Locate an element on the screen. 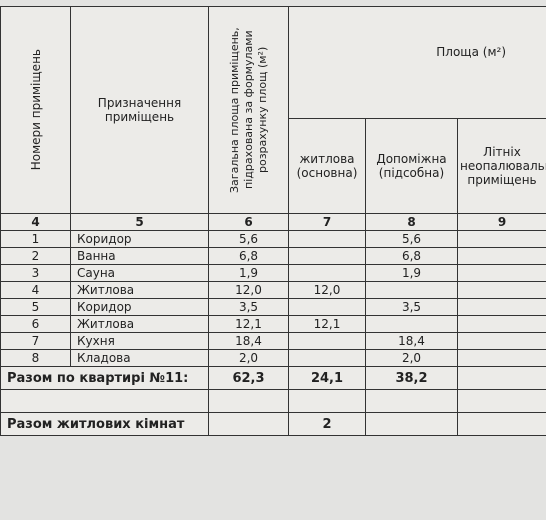  room-row: 6 Житлова 12,1 12,1 is located at coordinates (273, 324).